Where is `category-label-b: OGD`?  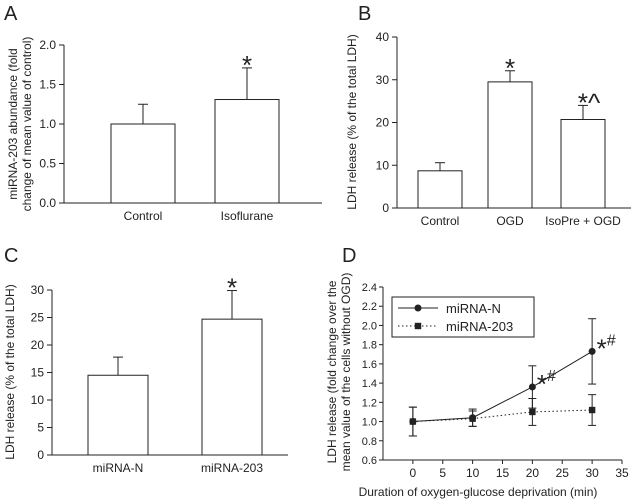
category-label-b: OGD is located at coordinates (510, 221).